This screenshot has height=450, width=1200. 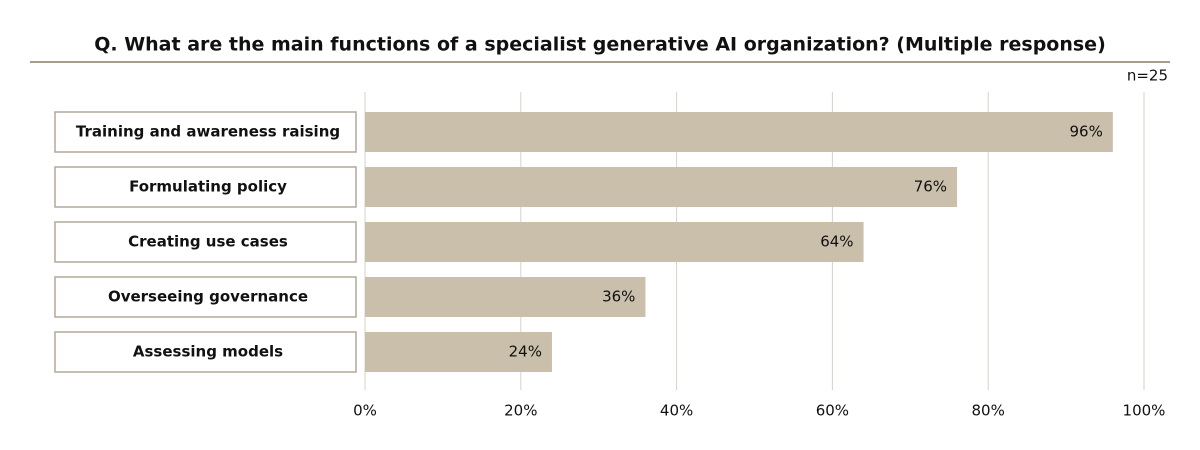 What do you see at coordinates (988, 411) in the screenshot?
I see `x-tick-label: 80%` at bounding box center [988, 411].